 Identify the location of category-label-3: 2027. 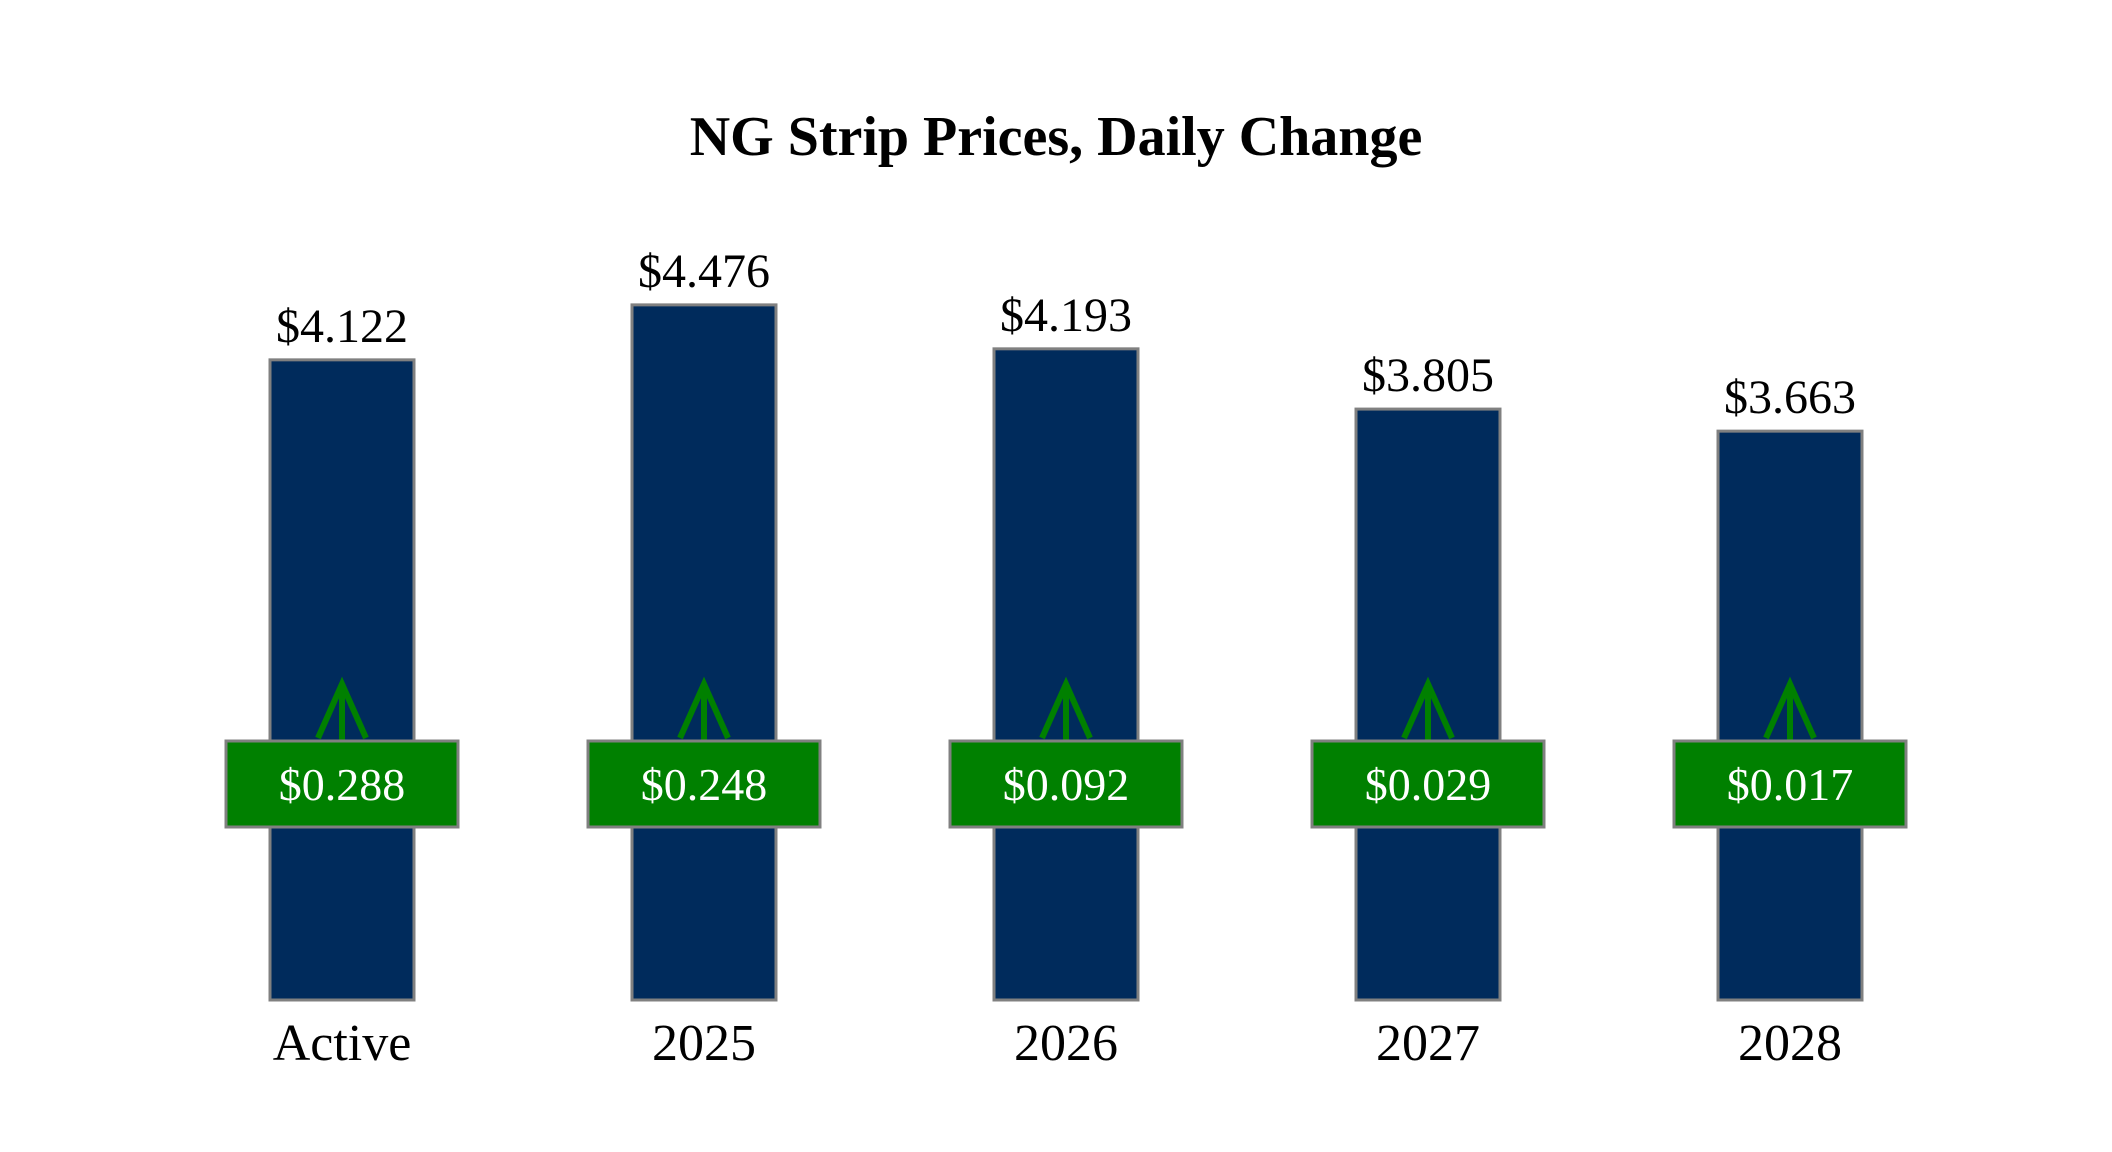
(1428, 1043).